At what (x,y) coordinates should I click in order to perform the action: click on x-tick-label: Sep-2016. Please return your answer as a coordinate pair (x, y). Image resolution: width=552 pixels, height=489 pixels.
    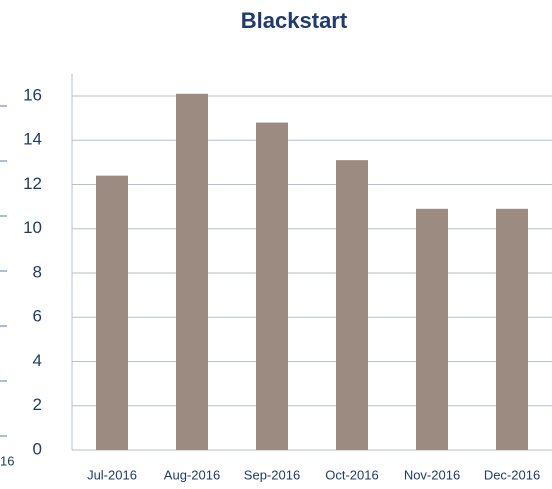
    Looking at the image, I should click on (272, 474).